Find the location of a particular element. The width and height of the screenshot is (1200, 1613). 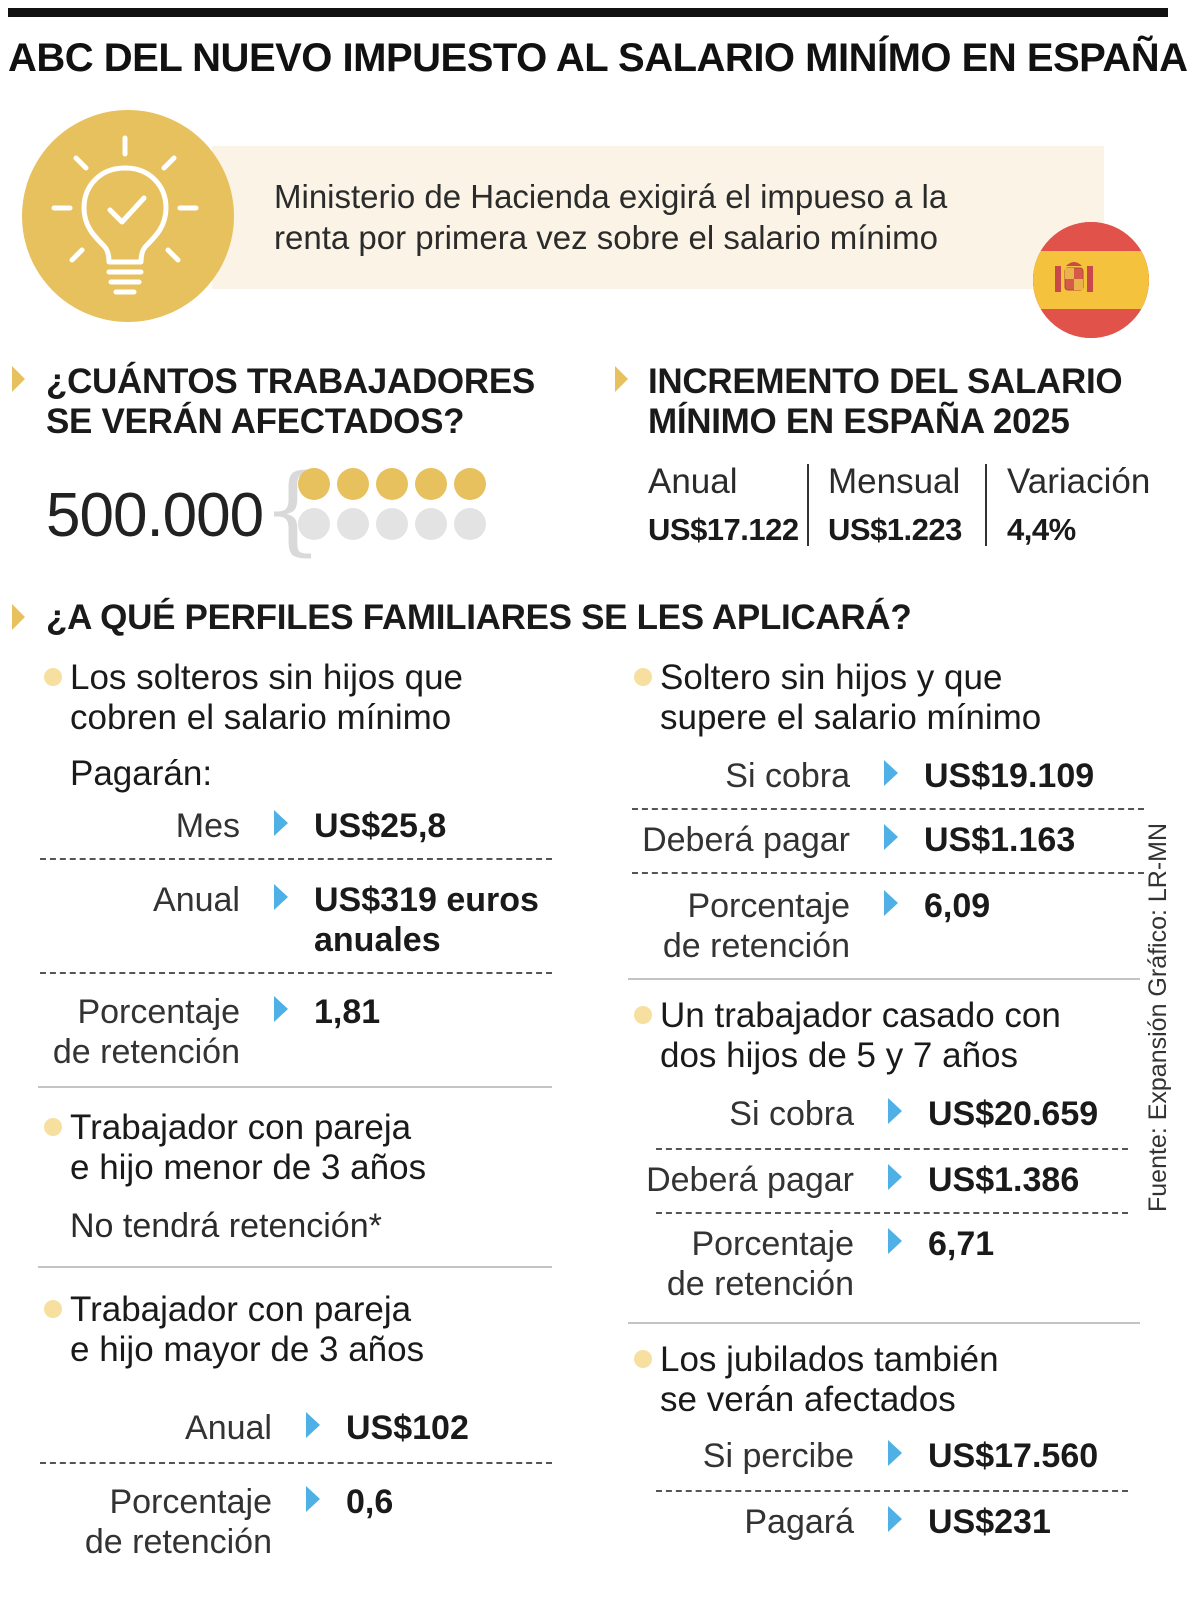

affected-number: 500.000 is located at coordinates (155, 515).